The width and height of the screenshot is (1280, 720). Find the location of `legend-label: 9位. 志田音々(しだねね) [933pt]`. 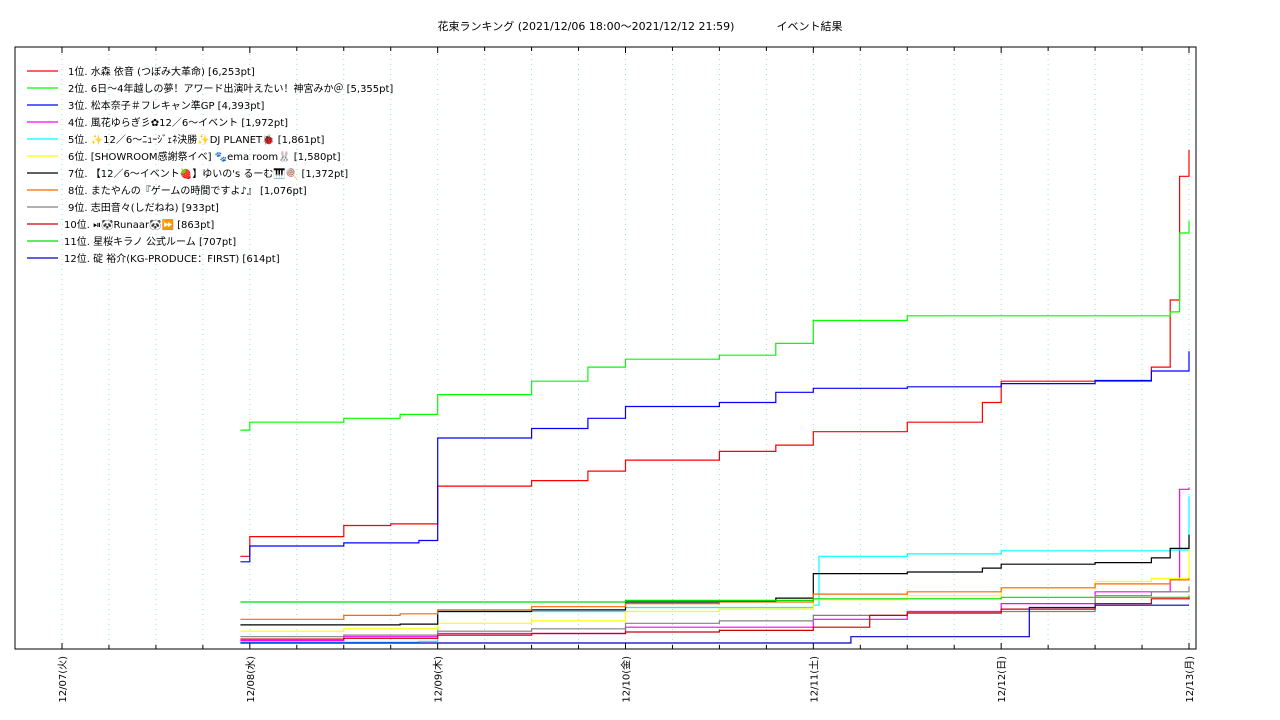

legend-label: 9位. 志田音々(しだねね) [933pt] is located at coordinates (143, 207).